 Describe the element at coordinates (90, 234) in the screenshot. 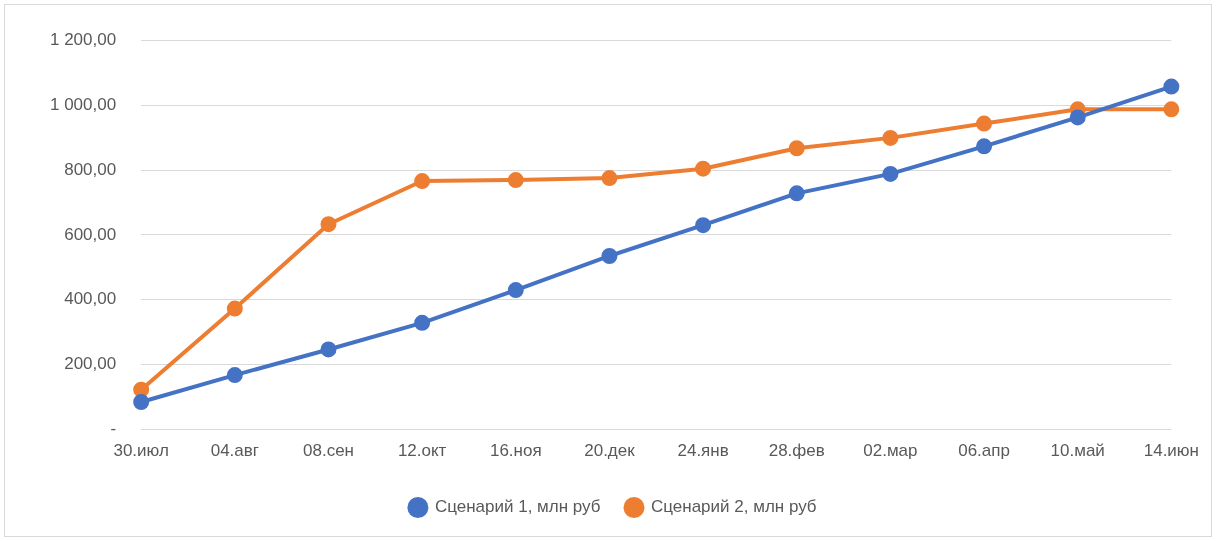

I see `y-tick-label: 600,00` at that location.